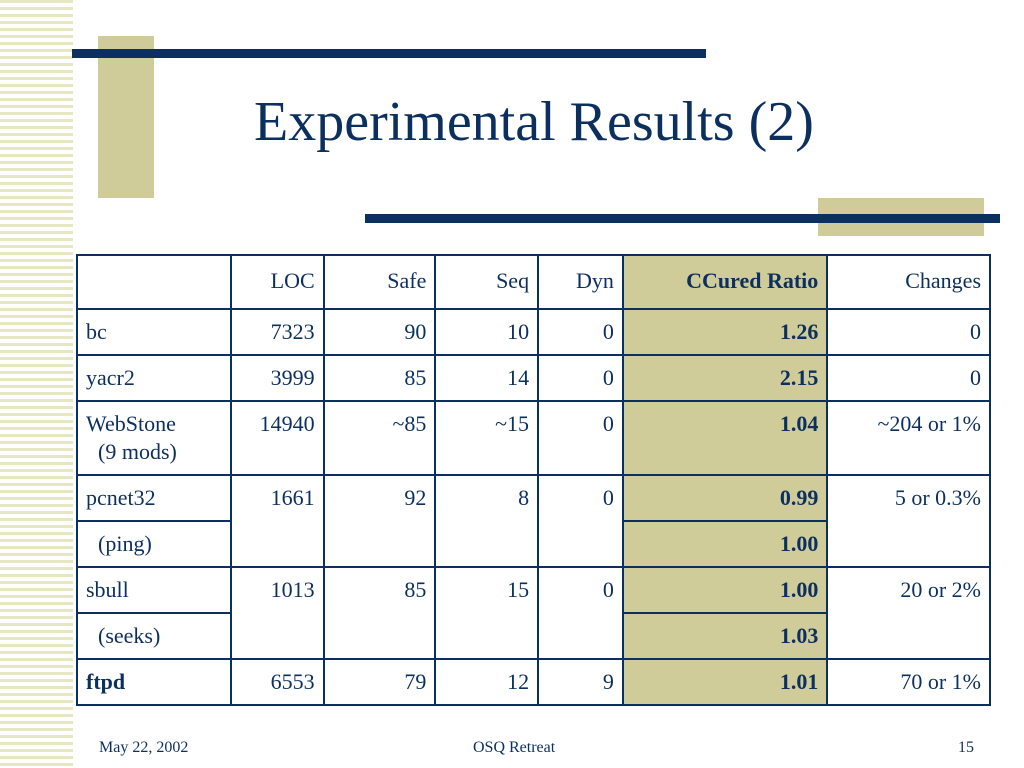 The width and height of the screenshot is (1024, 768). What do you see at coordinates (154, 544) in the screenshot?
I see `cell-program-subtitle: (ping)` at bounding box center [154, 544].